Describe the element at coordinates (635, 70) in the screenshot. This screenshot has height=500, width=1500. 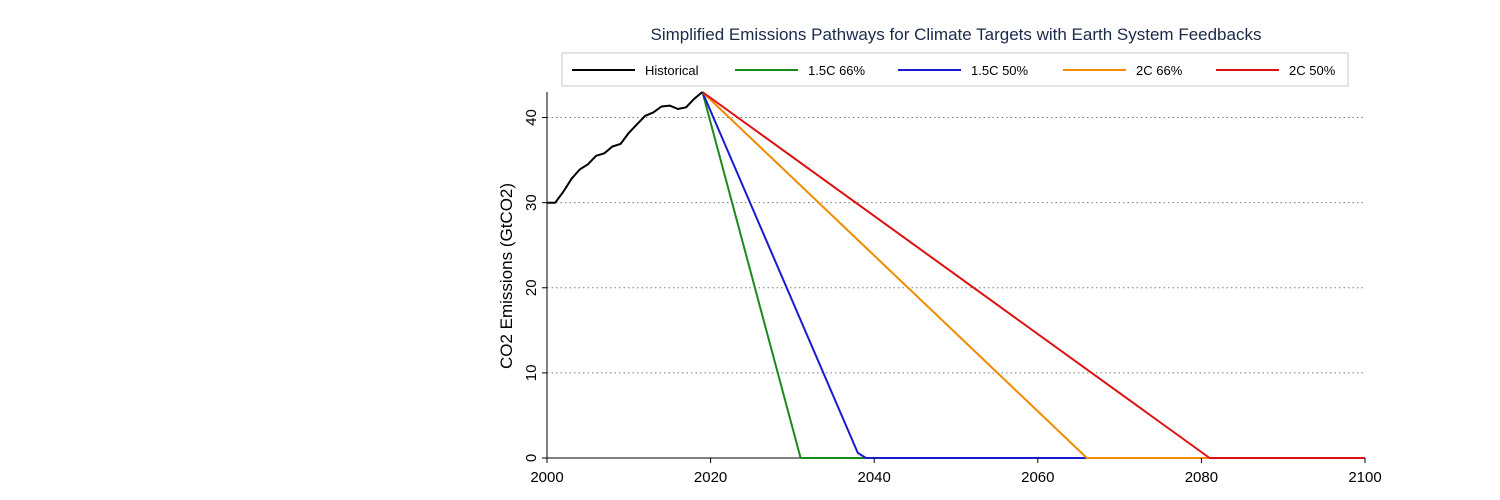
I see `legend-item-historical: Historical` at that location.